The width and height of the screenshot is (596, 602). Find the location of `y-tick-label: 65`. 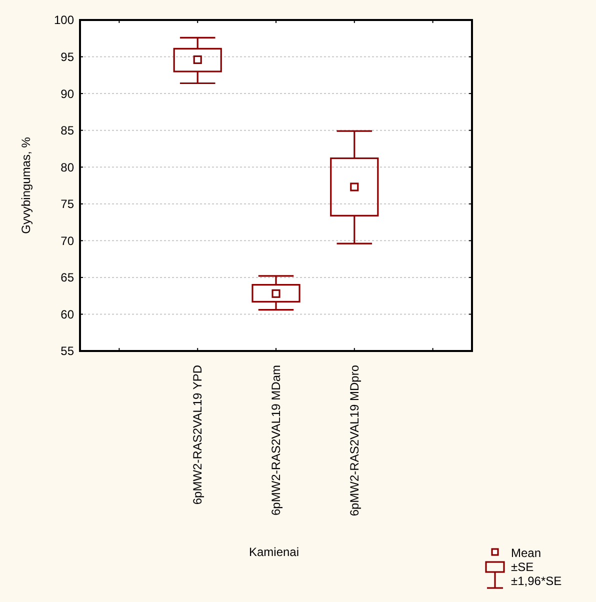

y-tick-label: 65 is located at coordinates (67, 277).